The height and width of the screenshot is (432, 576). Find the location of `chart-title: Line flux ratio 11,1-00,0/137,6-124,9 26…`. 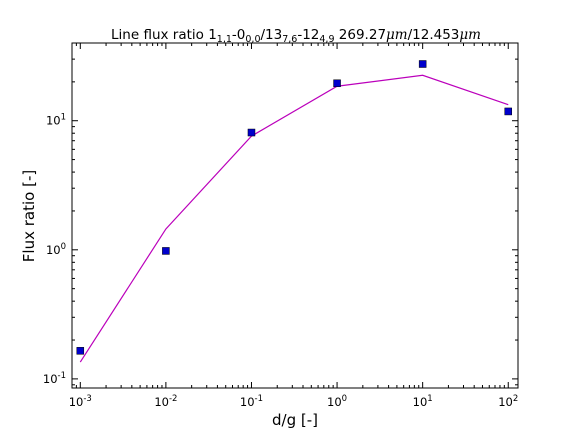

chart-title: Line flux ratio 11,1-00,0/137,6-124,9 26… is located at coordinates (296, 36).